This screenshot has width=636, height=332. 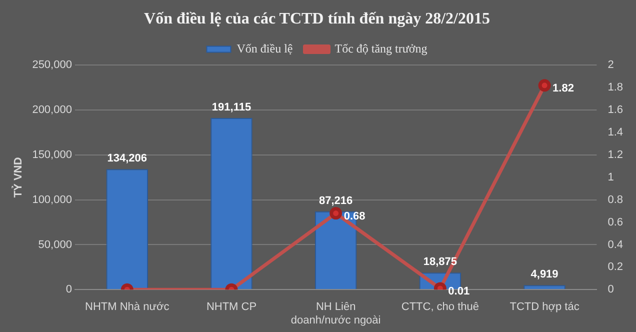 What do you see at coordinates (69, 290) in the screenshot?
I see `y-tick-label: 0` at bounding box center [69, 290].